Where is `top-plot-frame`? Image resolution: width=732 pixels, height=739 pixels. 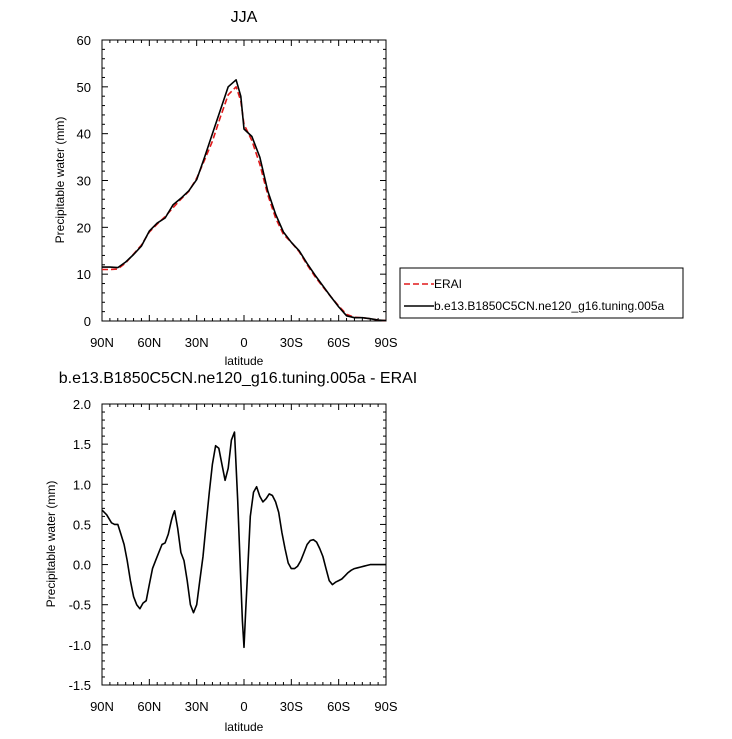 top-plot-frame is located at coordinates (244, 180).